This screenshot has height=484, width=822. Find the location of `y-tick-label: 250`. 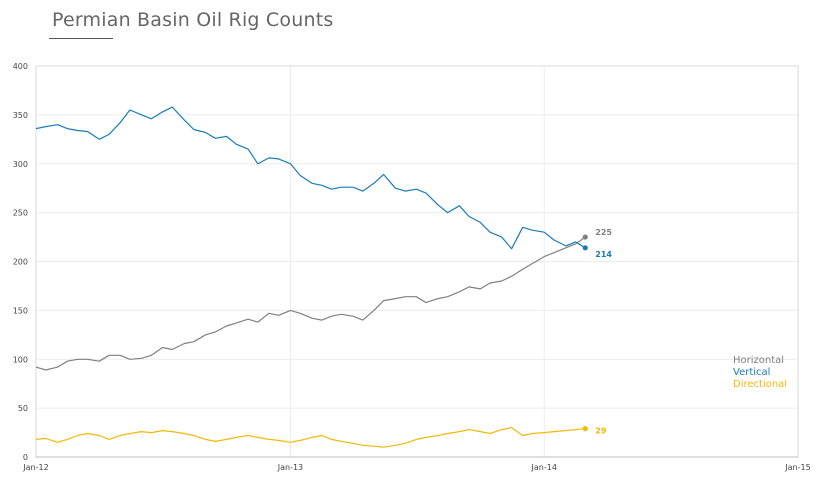

y-tick-label: 250 is located at coordinates (20, 213).